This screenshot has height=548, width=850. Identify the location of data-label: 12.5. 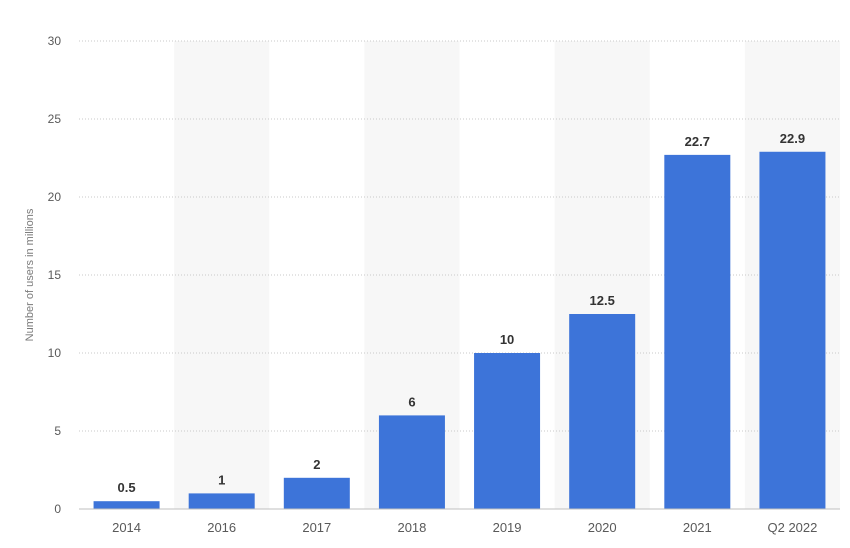
(602, 300).